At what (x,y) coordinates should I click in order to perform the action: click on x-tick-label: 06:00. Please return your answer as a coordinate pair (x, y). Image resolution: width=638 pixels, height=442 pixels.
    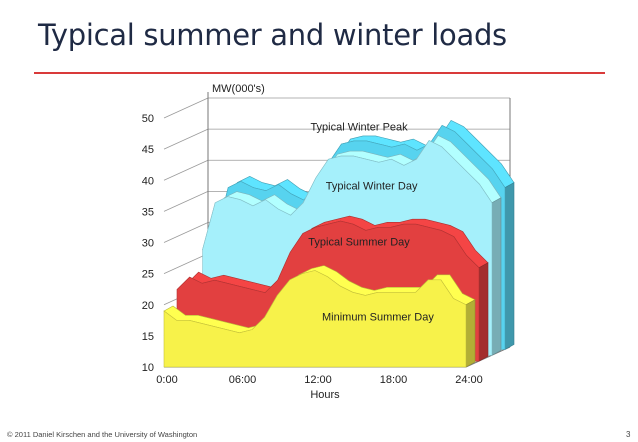
    Looking at the image, I should click on (243, 380).